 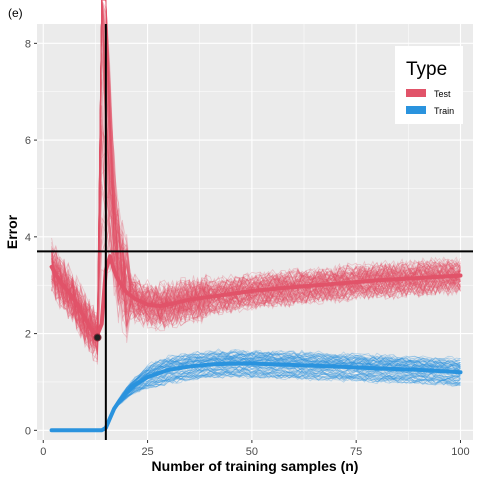 I want to click on x-axis-title: Number of training samples (n), so click(x=255, y=466).